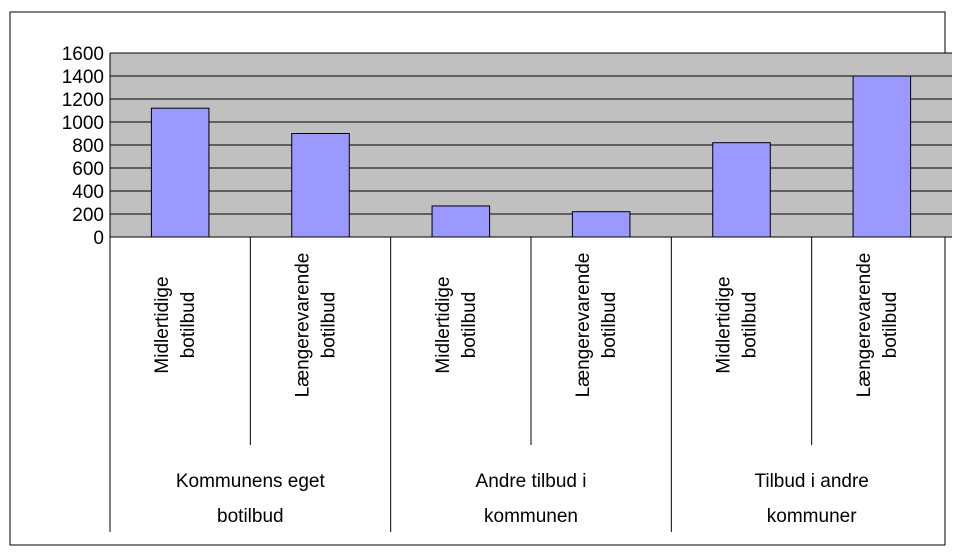 Image resolution: width=956 pixels, height=555 pixels. I want to click on y-tick-label: 0, so click(98, 238).